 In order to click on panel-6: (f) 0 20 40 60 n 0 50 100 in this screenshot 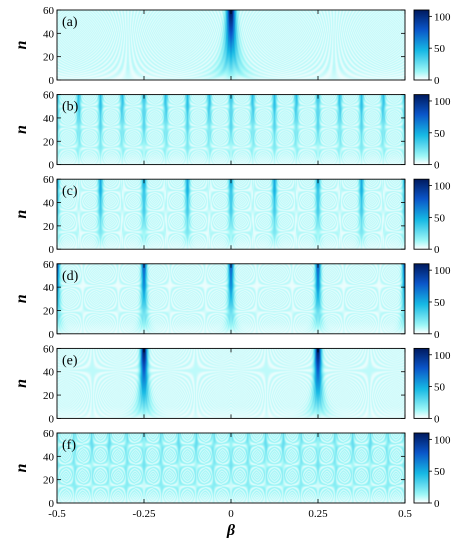, I will do `click(232, 469)`.